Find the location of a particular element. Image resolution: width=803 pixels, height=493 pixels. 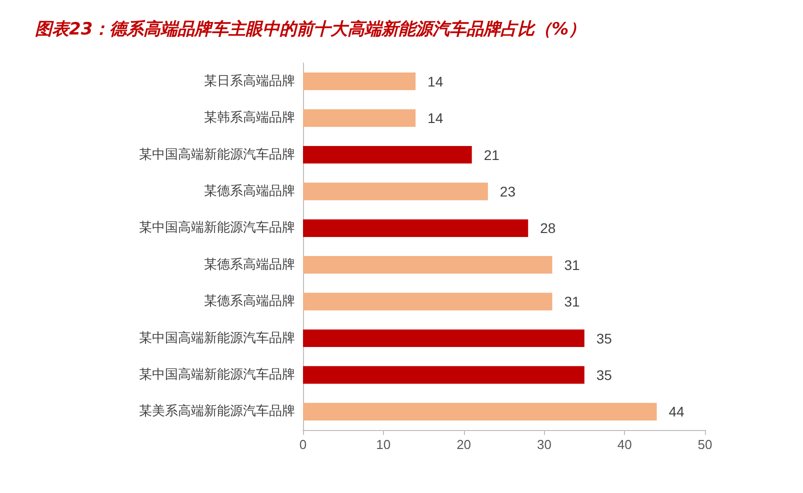

data-label: 28 is located at coordinates (548, 228).